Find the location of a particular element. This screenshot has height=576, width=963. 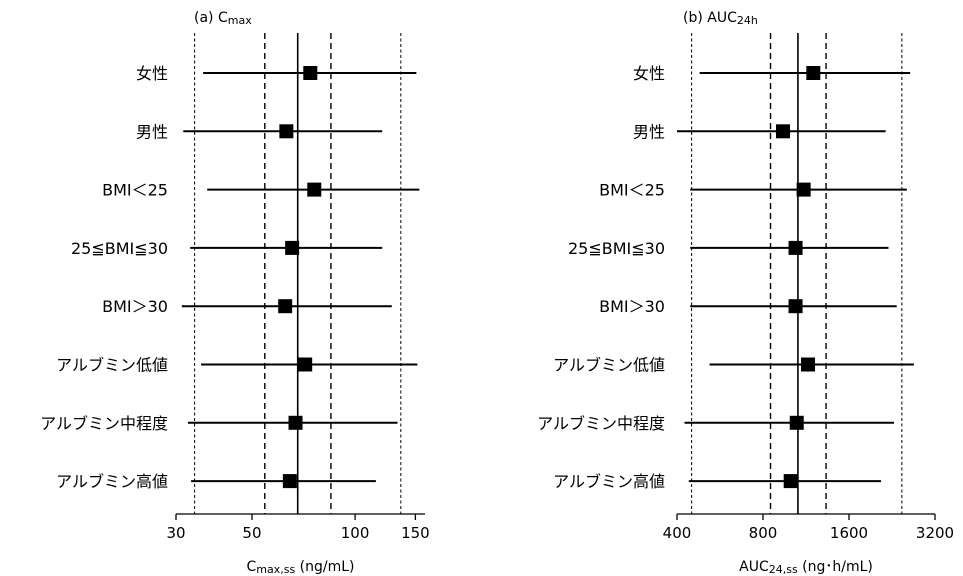

x-tick-label: 30 is located at coordinates (175, 533).